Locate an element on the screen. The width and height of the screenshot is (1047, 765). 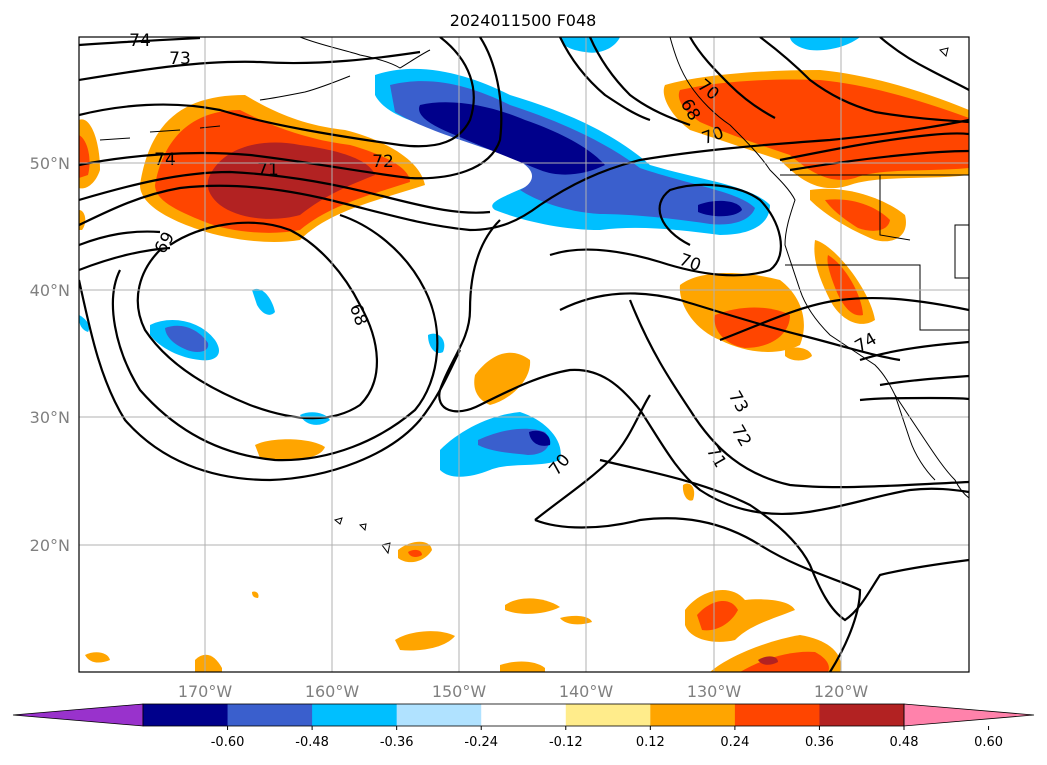
latitude-labels: 50°N 40°N 30°N 20°N is located at coordinates (50, 354).